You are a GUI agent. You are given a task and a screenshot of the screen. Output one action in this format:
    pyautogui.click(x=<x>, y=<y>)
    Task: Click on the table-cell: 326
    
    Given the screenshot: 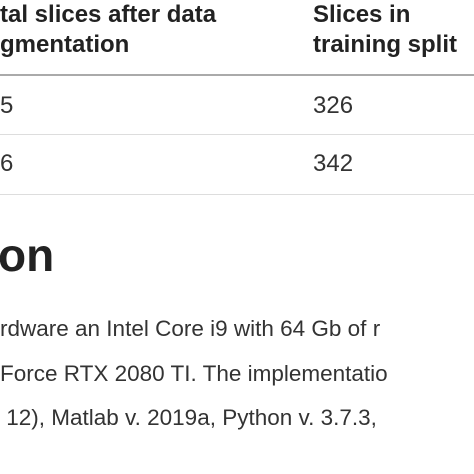 What is the action you would take?
    pyautogui.click(x=333, y=105)
    